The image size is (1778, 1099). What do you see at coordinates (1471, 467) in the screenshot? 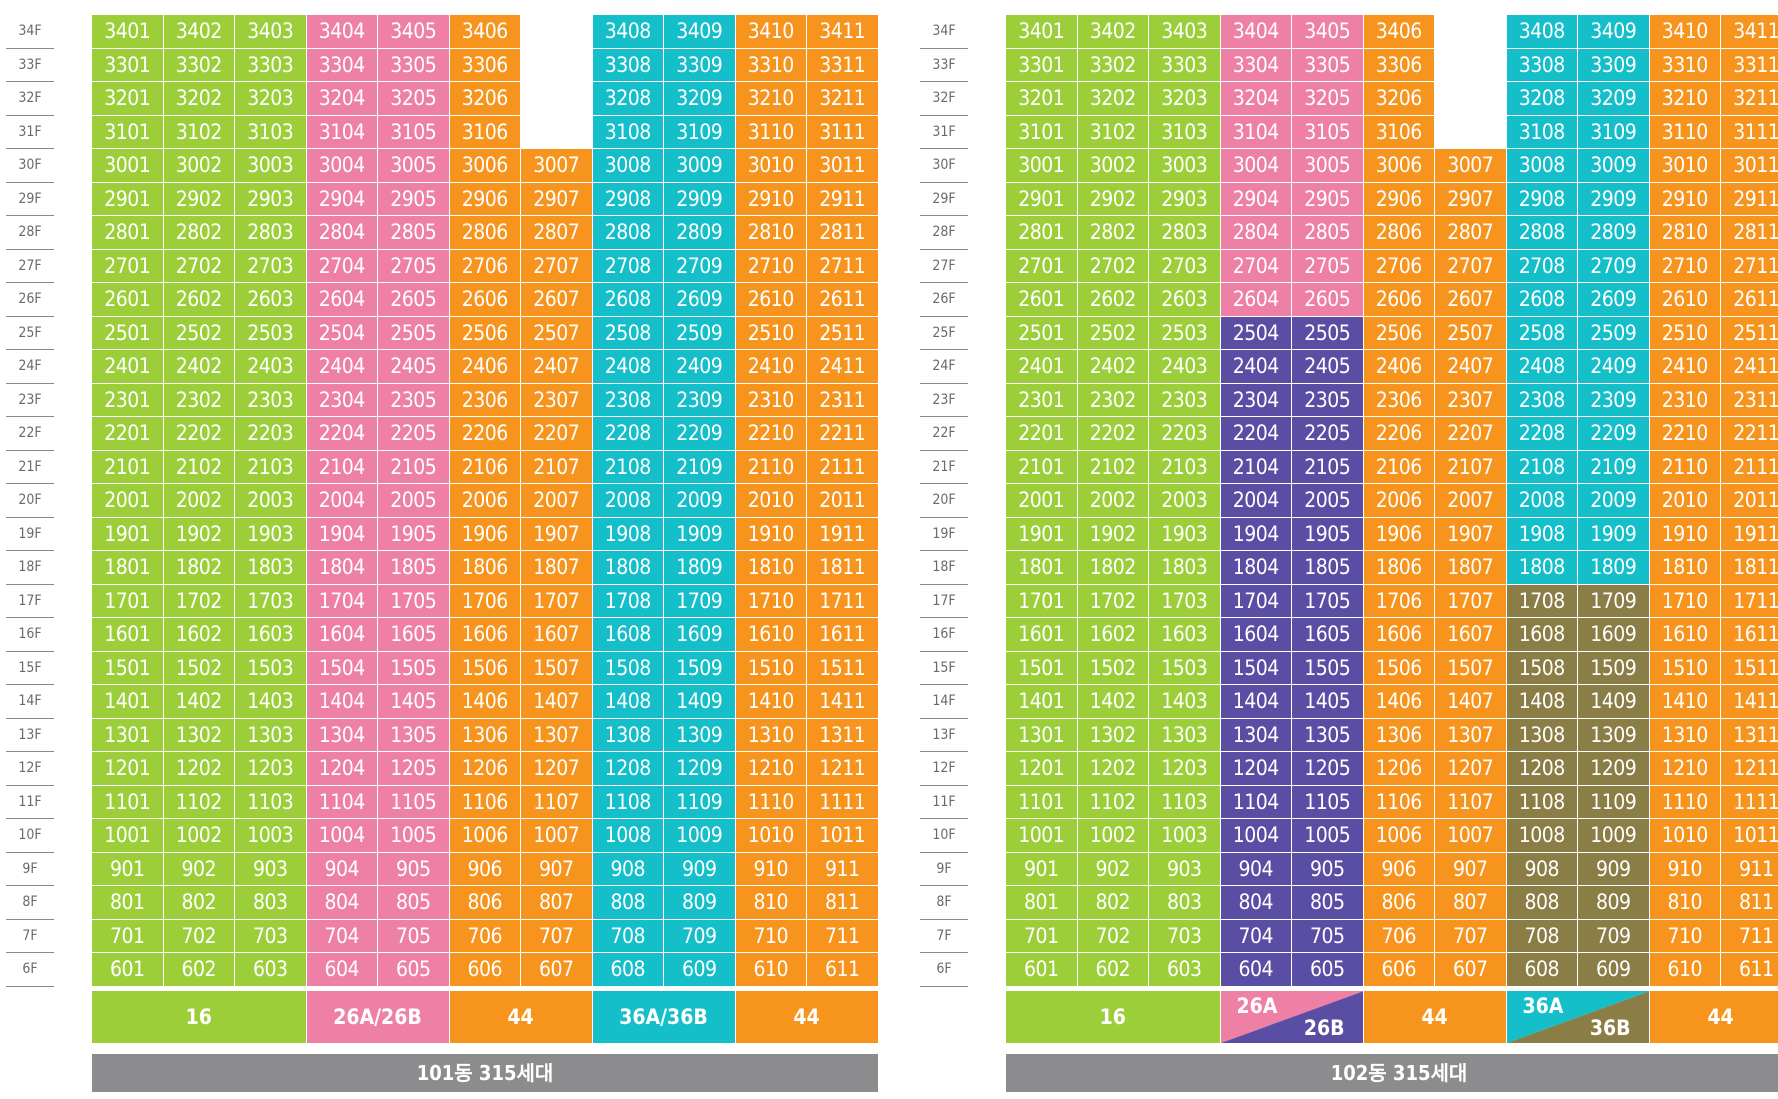
I see `unit-cell: 2107` at bounding box center [1471, 467].